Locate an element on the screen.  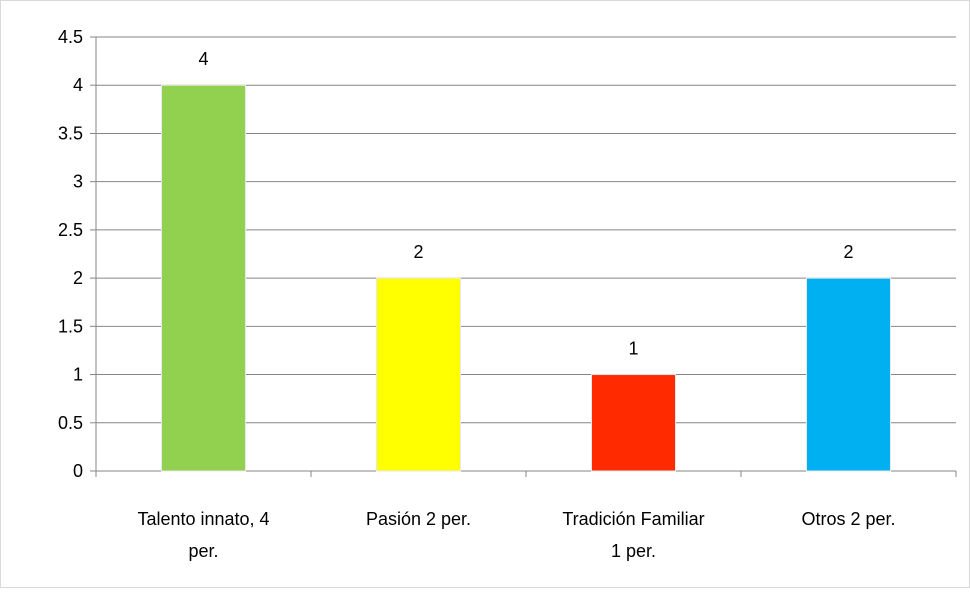
x-tick-label: Talento innato, 4 is located at coordinates (203, 519).